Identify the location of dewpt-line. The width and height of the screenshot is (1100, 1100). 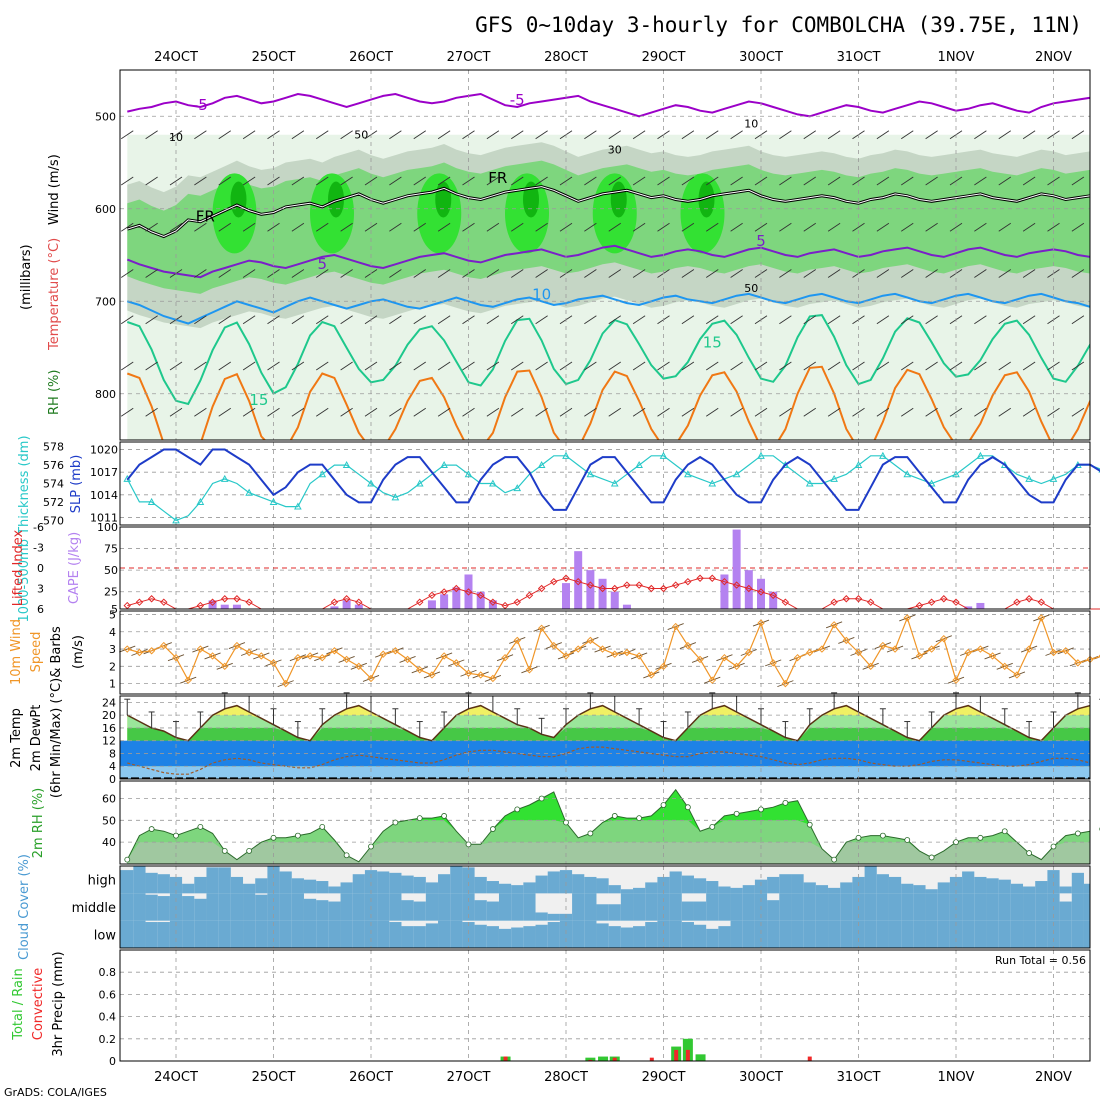
(608, 760).